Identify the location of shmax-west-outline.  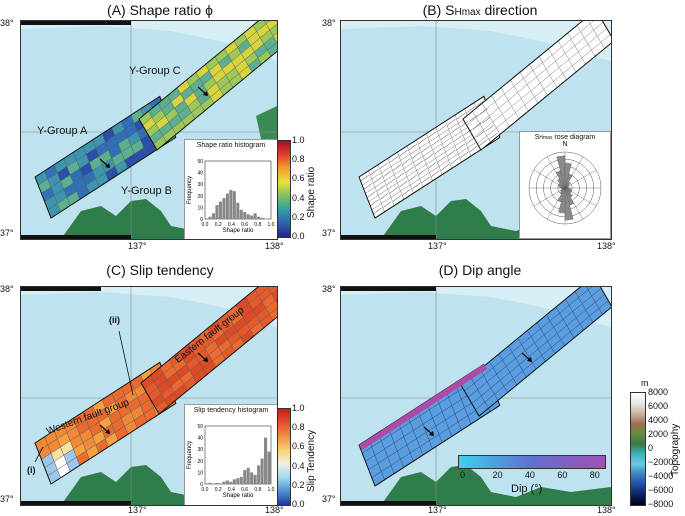
(429, 157).